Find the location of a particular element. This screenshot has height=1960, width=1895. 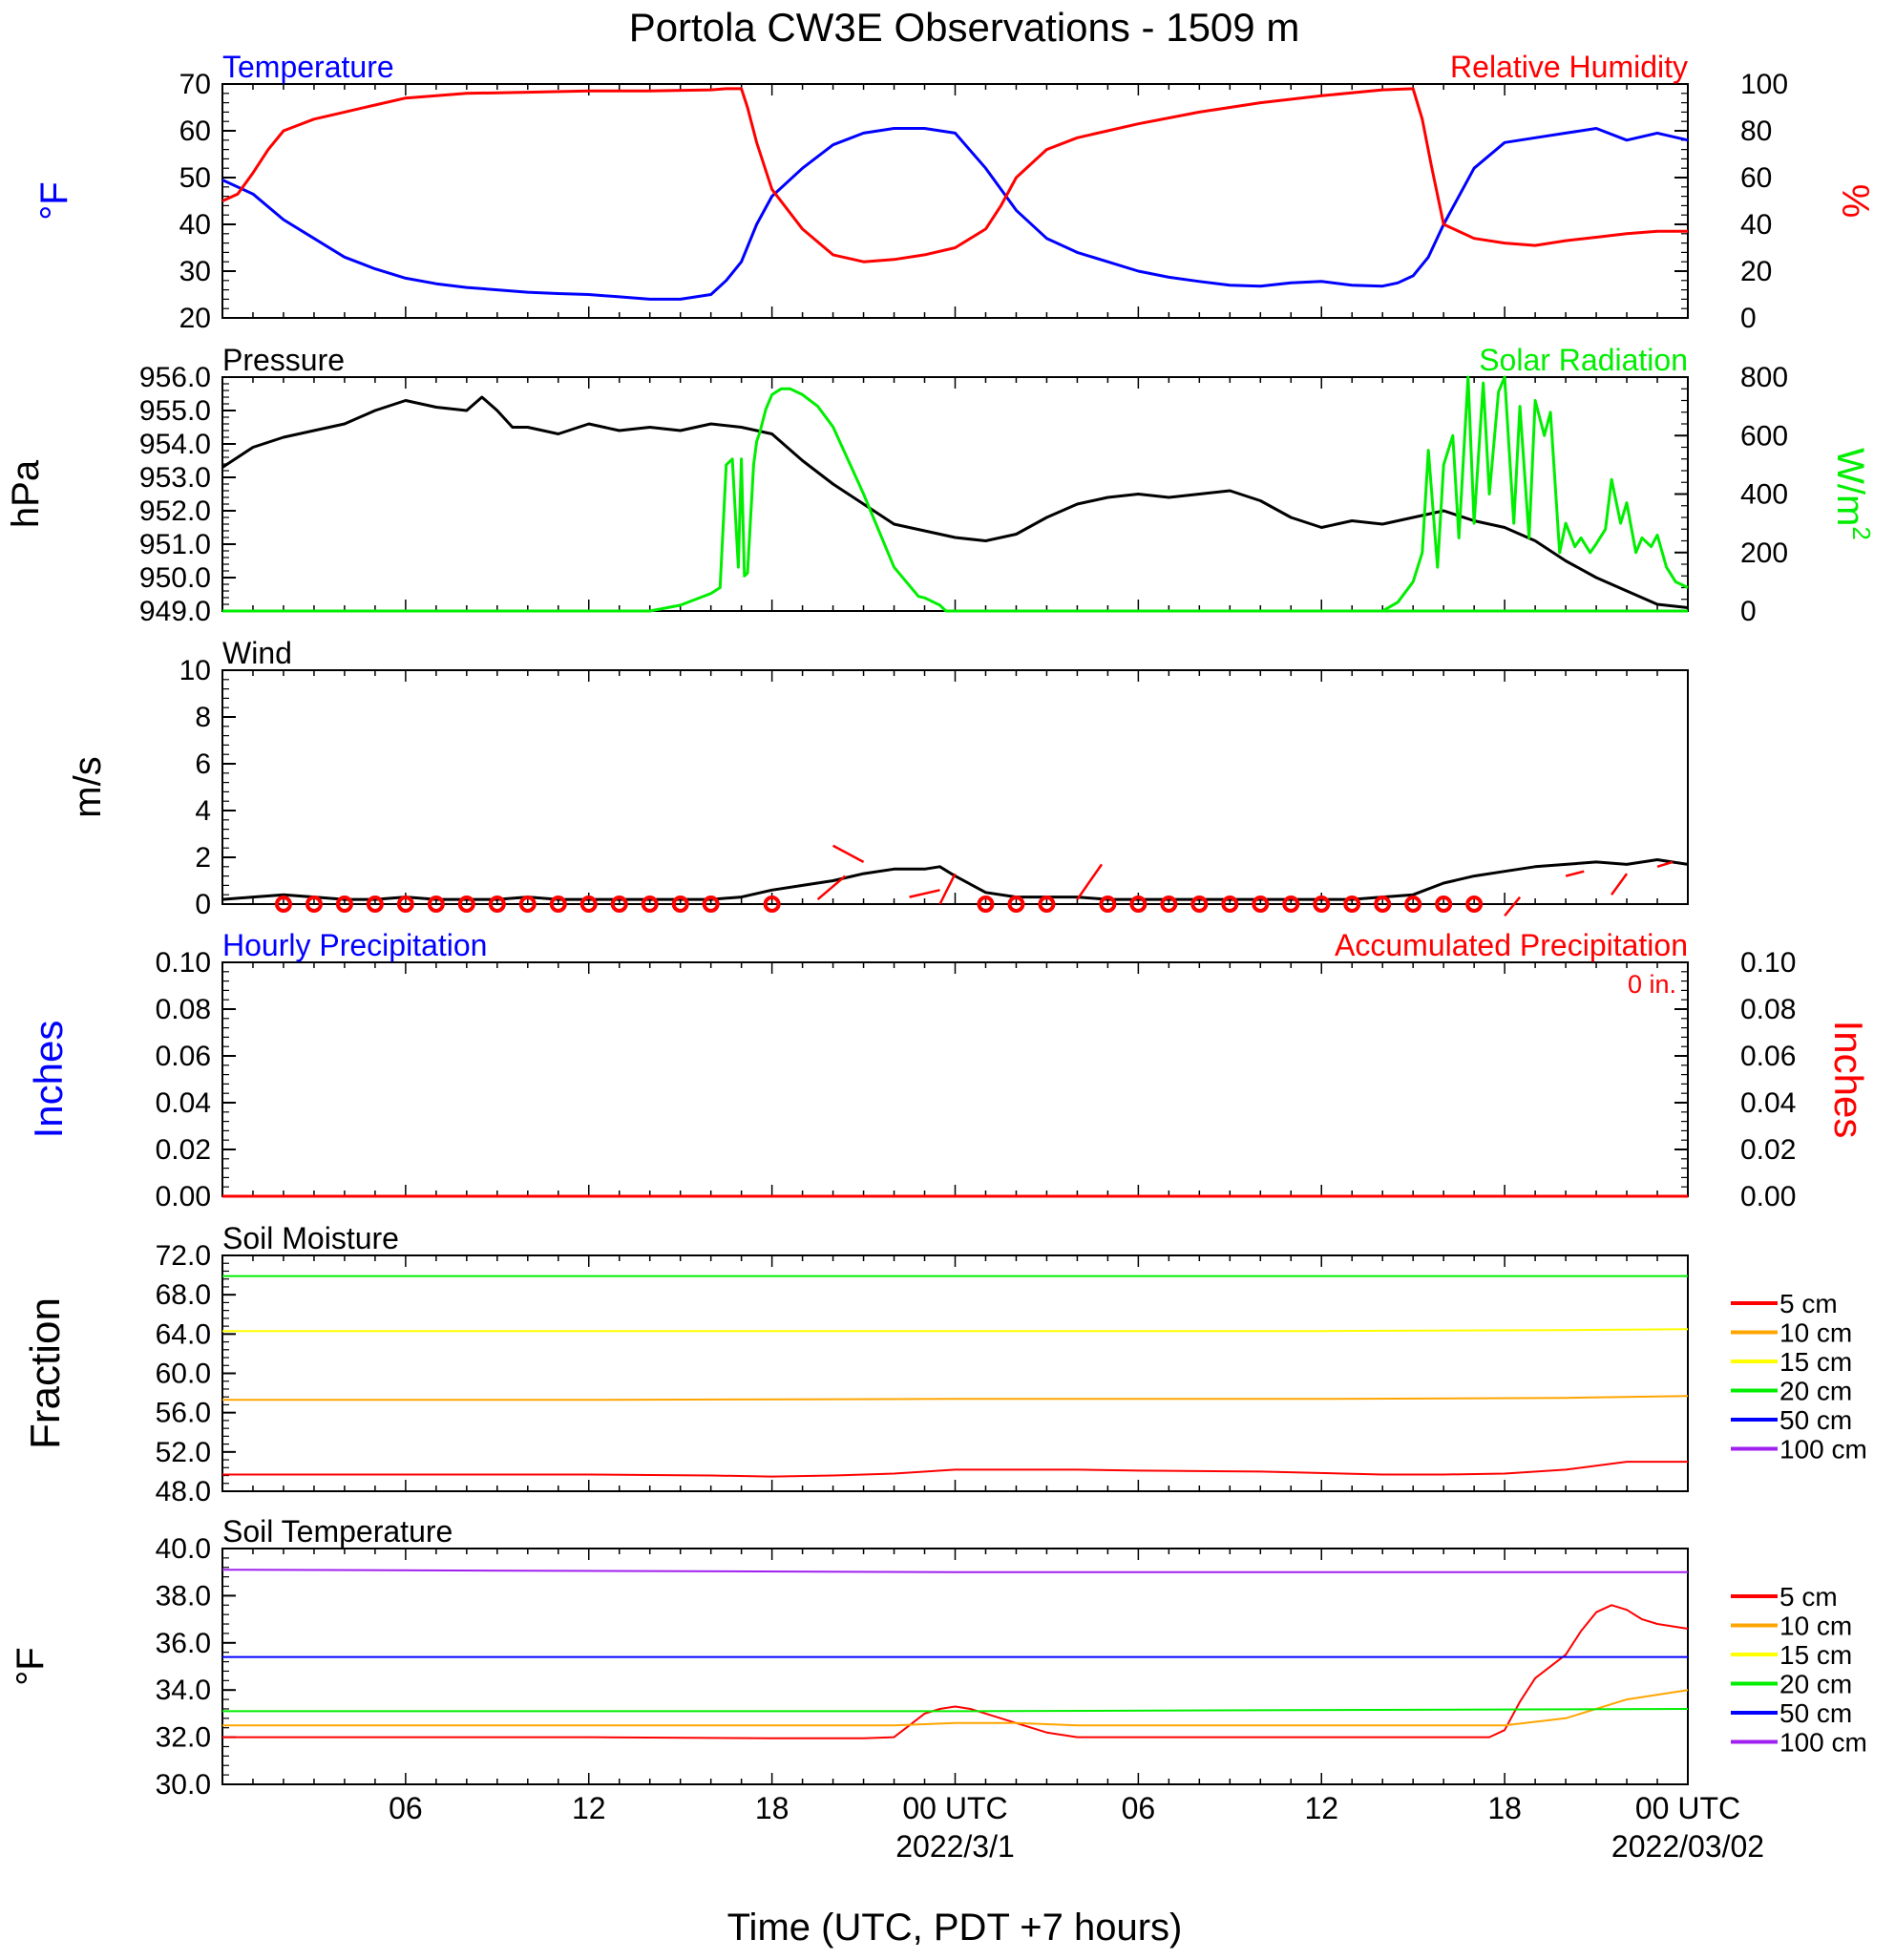

left-tick-label: 60 is located at coordinates (195, 131).